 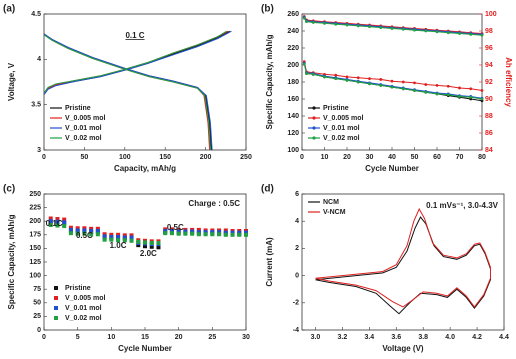 I want to click on y-tick-label: 200, so click(x=35, y=221).